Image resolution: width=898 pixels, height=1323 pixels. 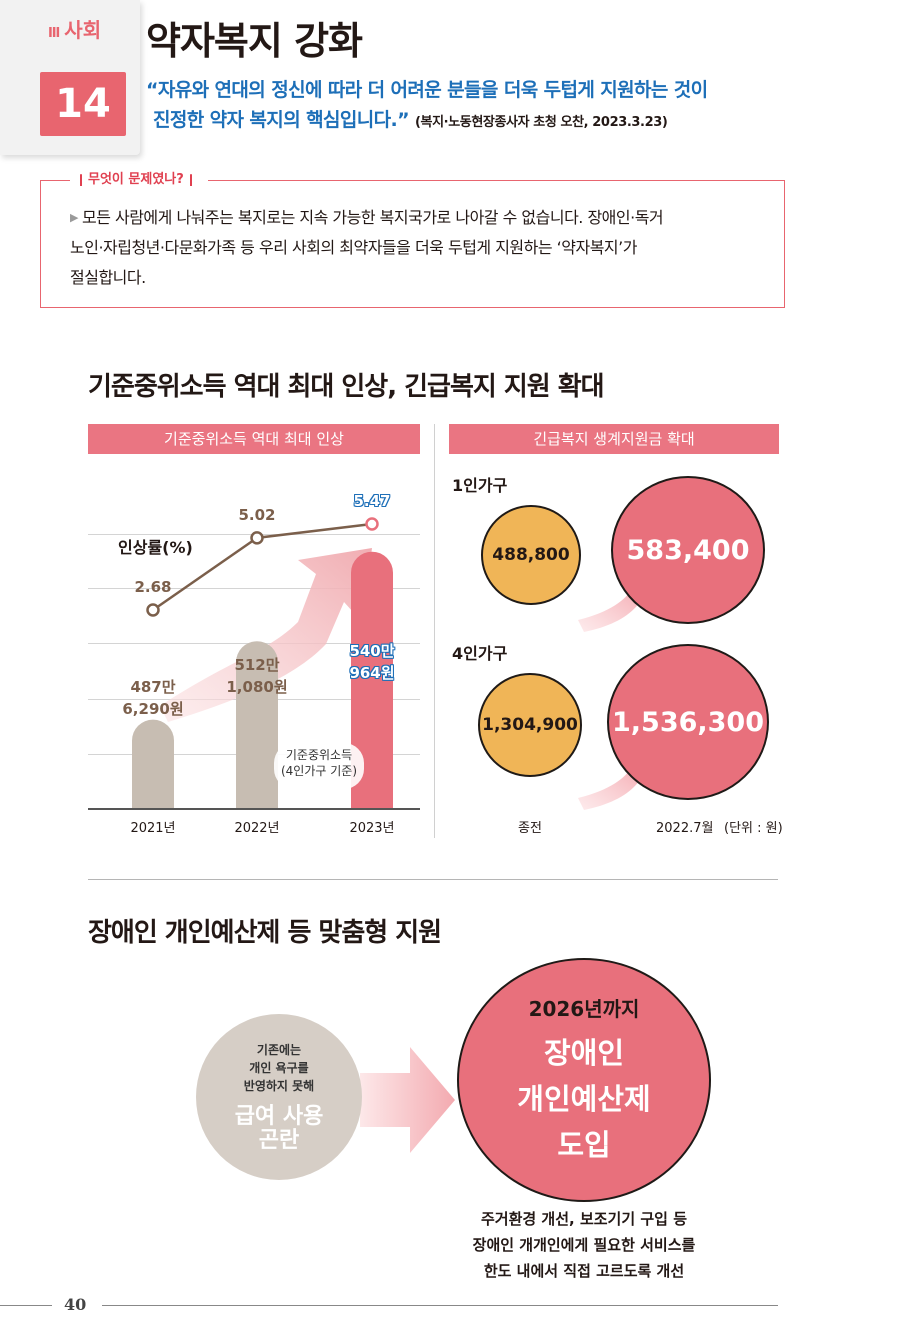 What do you see at coordinates (427, 90) in the screenshot?
I see `quote-line-1: “자유와 연대의 정신에 따라 더 어려운 분들을 더욱 두텁게 지원하는 것이` at bounding box center [427, 90].